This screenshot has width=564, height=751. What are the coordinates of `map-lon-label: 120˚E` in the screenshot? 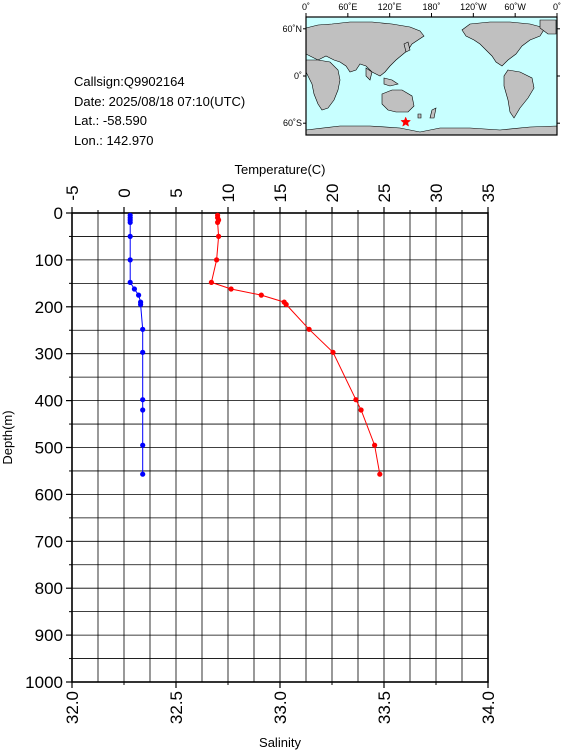 It's located at (390, 7).